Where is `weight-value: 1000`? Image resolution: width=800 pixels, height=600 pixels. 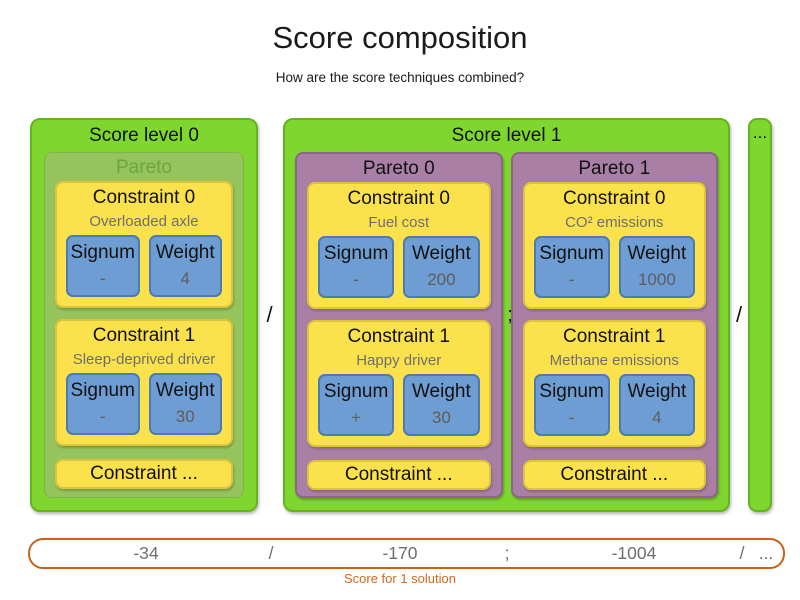
weight-value: 1000 is located at coordinates (656, 279).